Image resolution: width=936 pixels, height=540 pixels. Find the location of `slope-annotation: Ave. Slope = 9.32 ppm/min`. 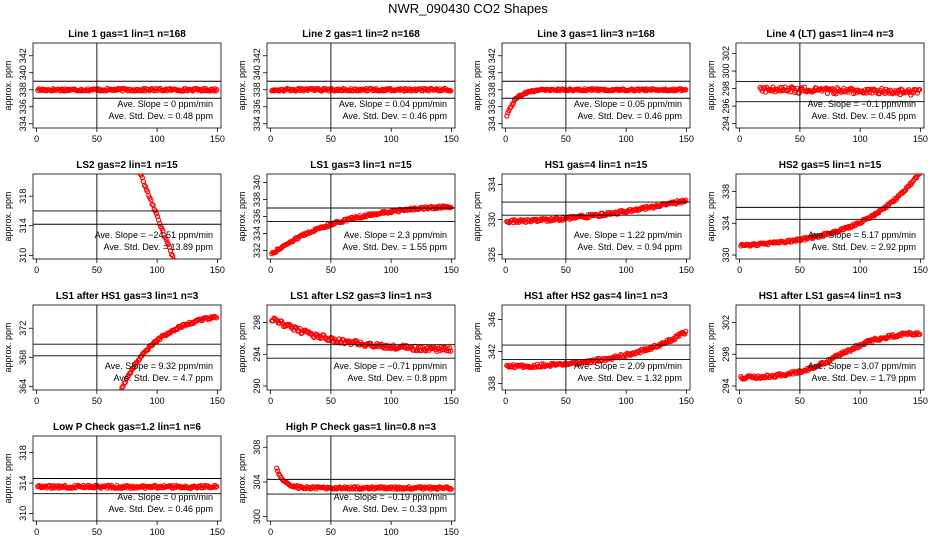

slope-annotation: Ave. Slope = 9.32 ppm/min is located at coordinates (159, 366).